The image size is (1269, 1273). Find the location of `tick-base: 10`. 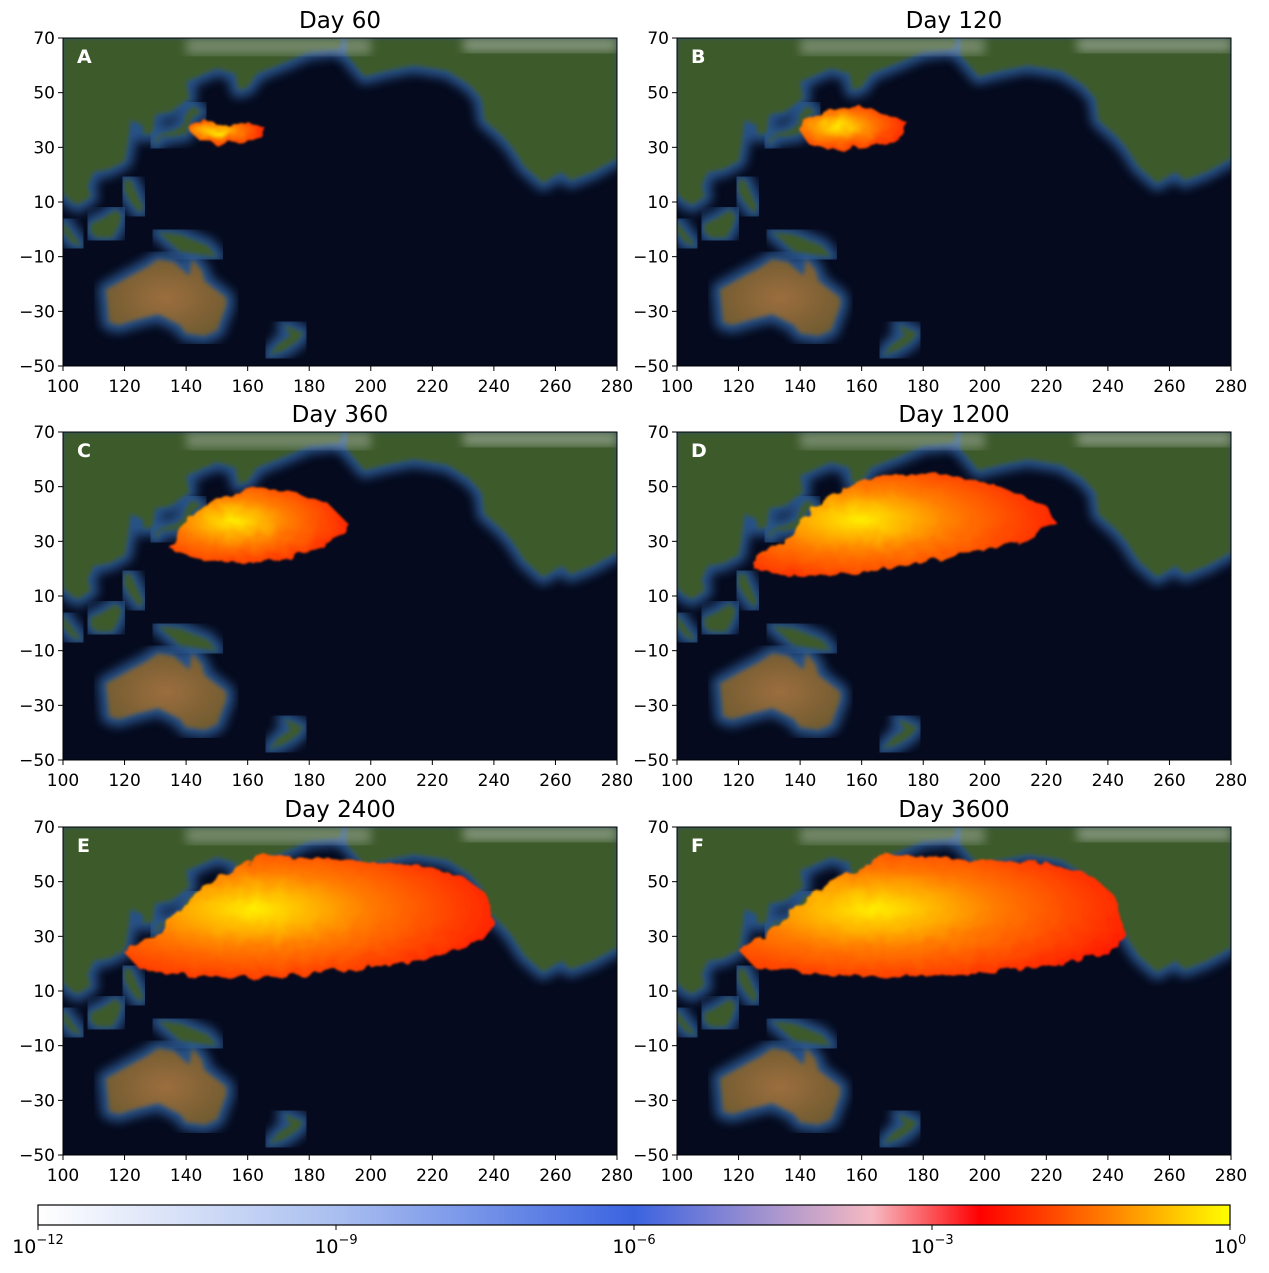

tick-base: 10 is located at coordinates (326, 1247).